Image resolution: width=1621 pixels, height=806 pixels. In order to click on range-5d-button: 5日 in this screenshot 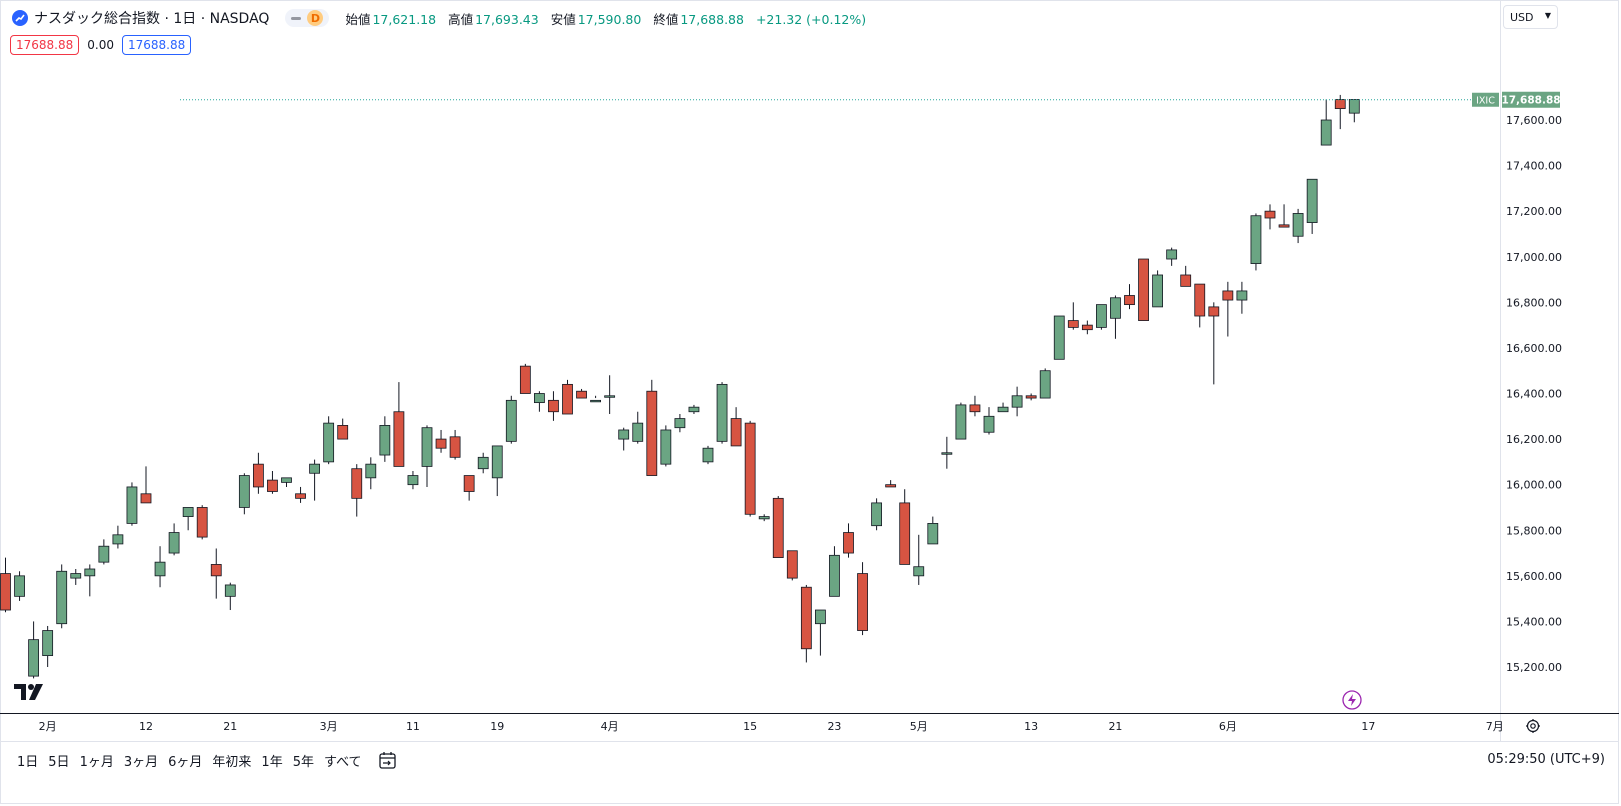, I will do `click(59, 762)`.